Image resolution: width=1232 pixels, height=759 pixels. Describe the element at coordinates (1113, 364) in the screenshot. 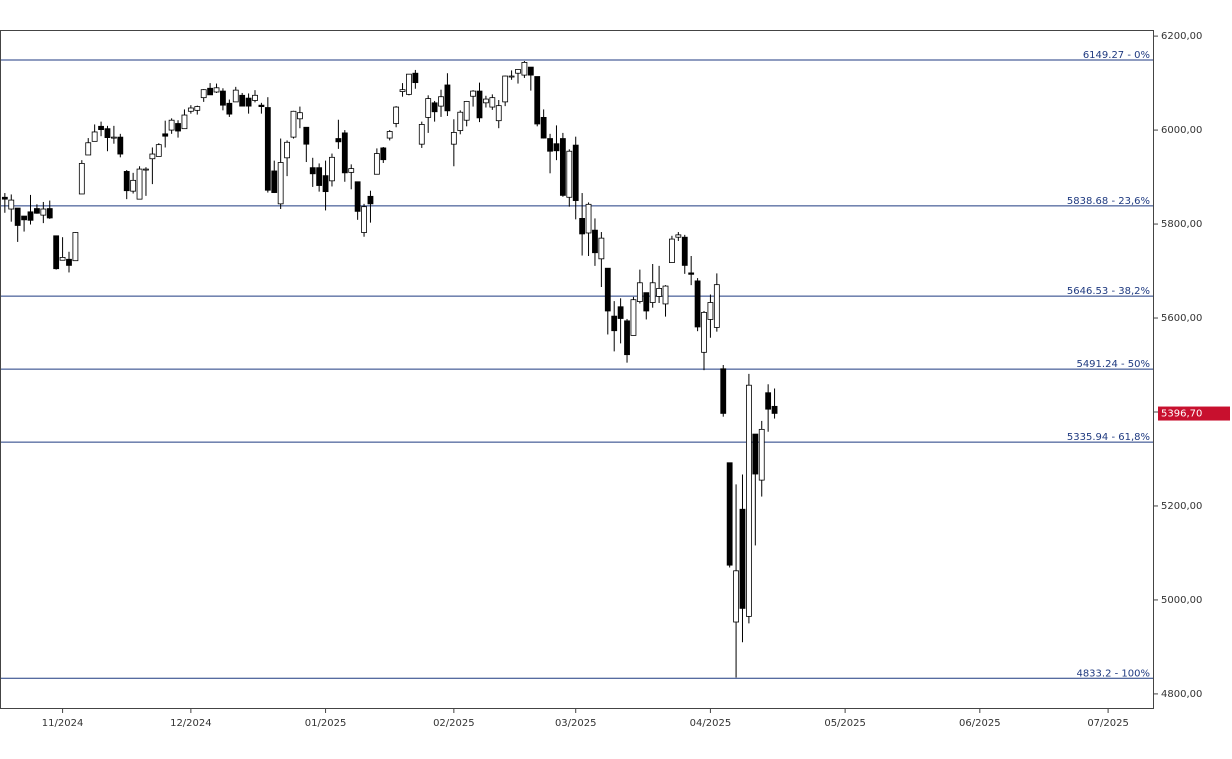

I see `fib-label: 5491.24 - 50%` at that location.